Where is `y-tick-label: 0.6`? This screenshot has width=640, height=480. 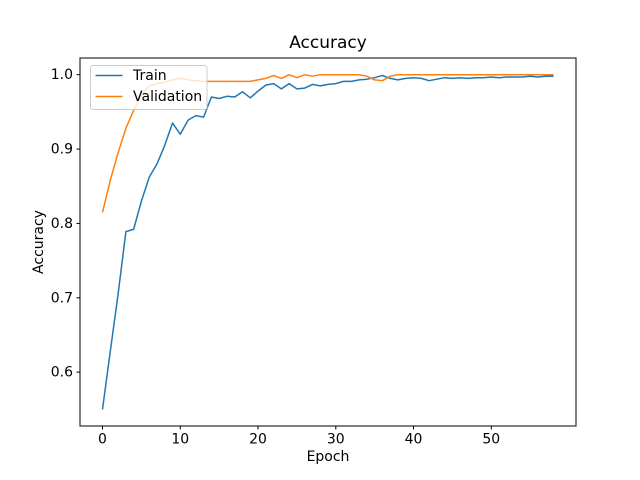 y-tick-label: 0.6 is located at coordinates (62, 373).